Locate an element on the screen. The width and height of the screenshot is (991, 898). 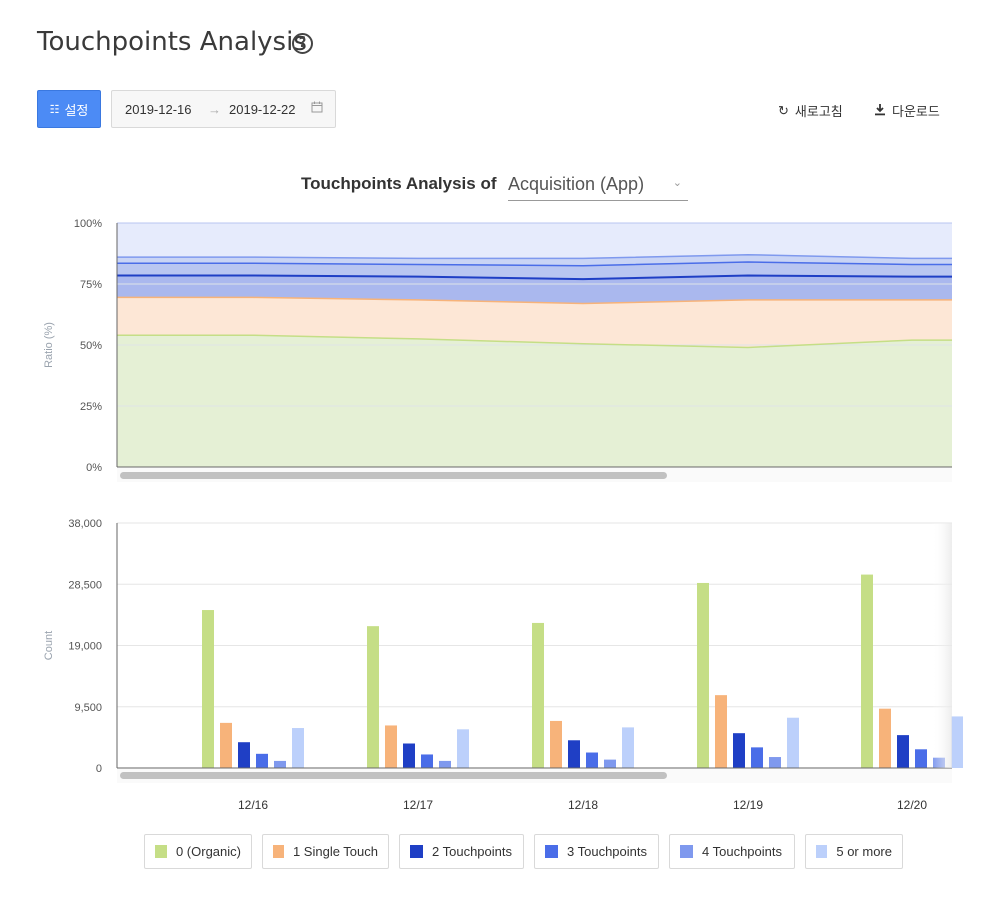
refresh-button: ↻ 새로고침 is located at coordinates (810, 110).